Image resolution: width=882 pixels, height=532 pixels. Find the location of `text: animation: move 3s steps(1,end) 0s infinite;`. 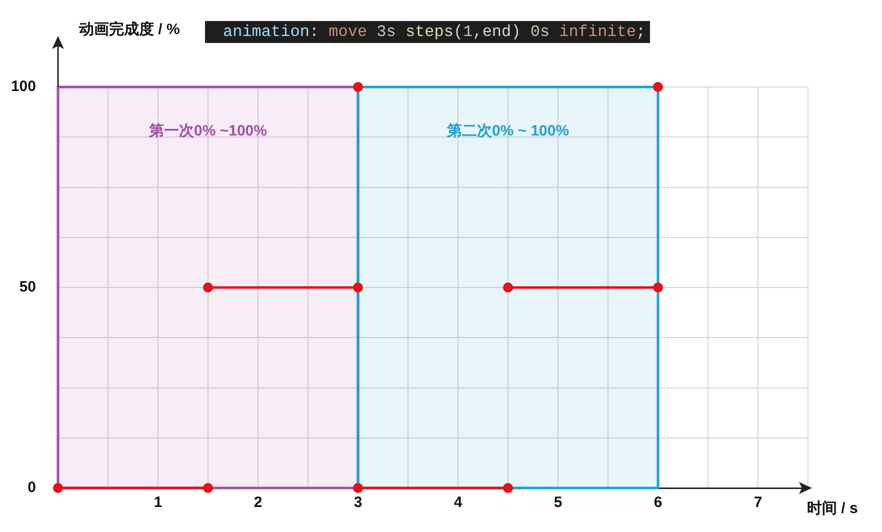

text: animation: move 3s steps(1,end) 0s infinite; is located at coordinates (434, 32).